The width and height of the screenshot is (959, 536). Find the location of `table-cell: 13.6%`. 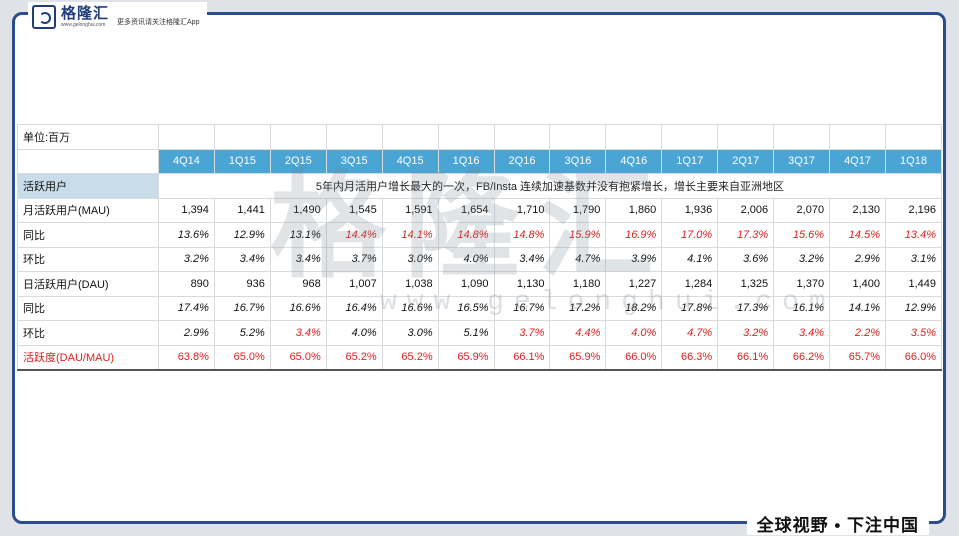

table-cell: 13.6% is located at coordinates (186, 235).